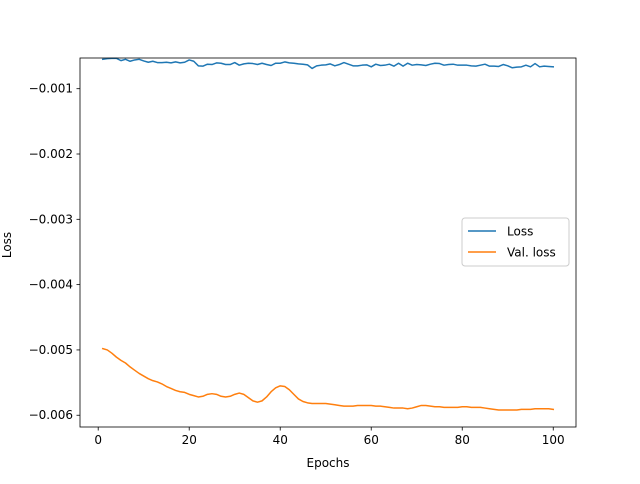 This screenshot has width=640, height=484. What do you see at coordinates (553, 440) in the screenshot?
I see `x-tick-label: 100` at bounding box center [553, 440].